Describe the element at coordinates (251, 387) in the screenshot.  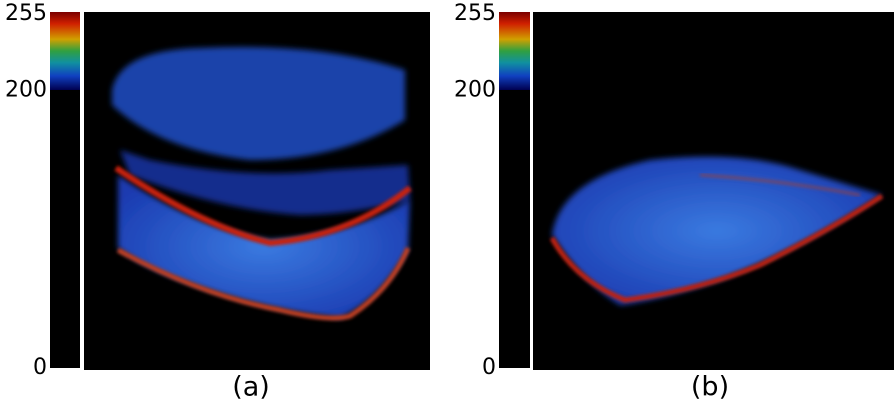
I see `caption: (a)` at that location.